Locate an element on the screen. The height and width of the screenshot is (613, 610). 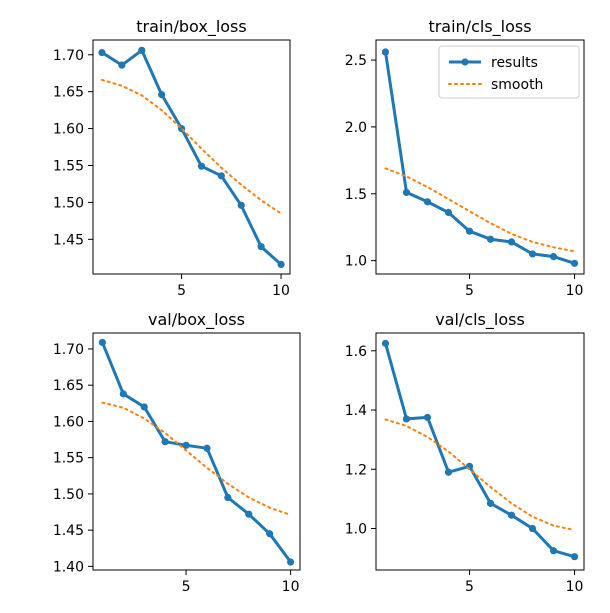
chart-title: train/cls_loss is located at coordinates (479, 27).